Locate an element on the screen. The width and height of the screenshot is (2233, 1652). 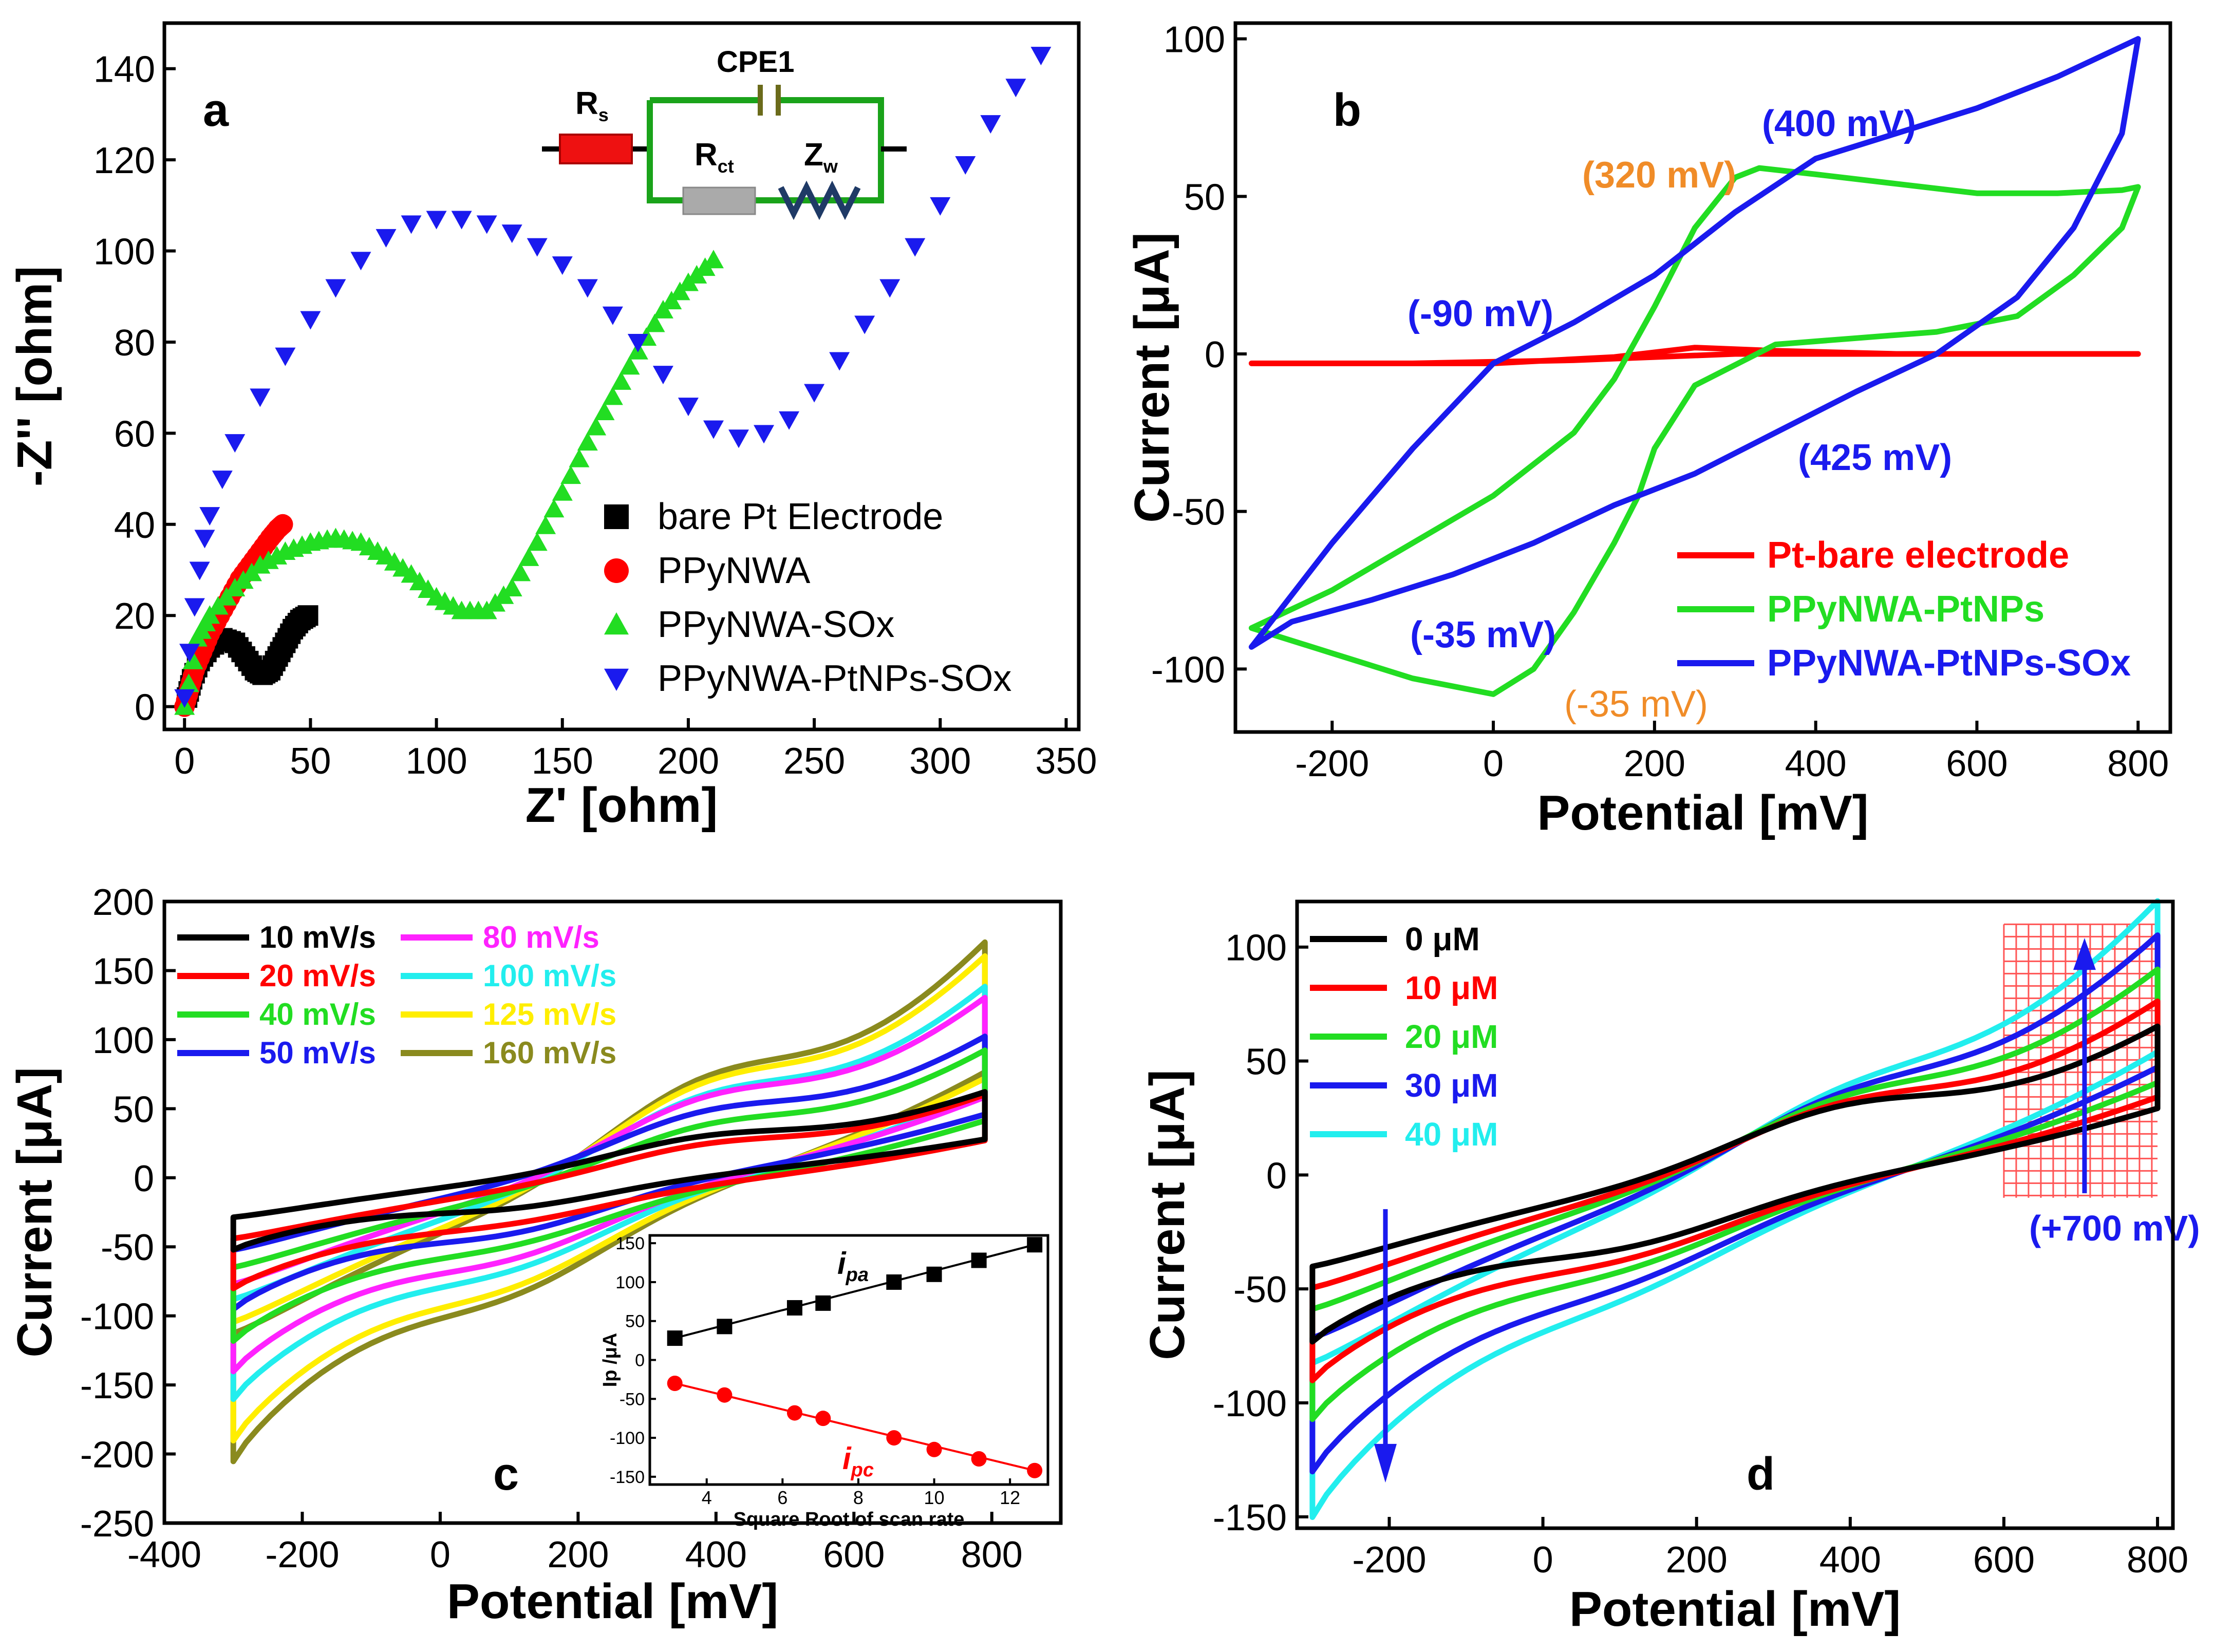
legend-label: 10 μM is located at coordinates (1451, 988).